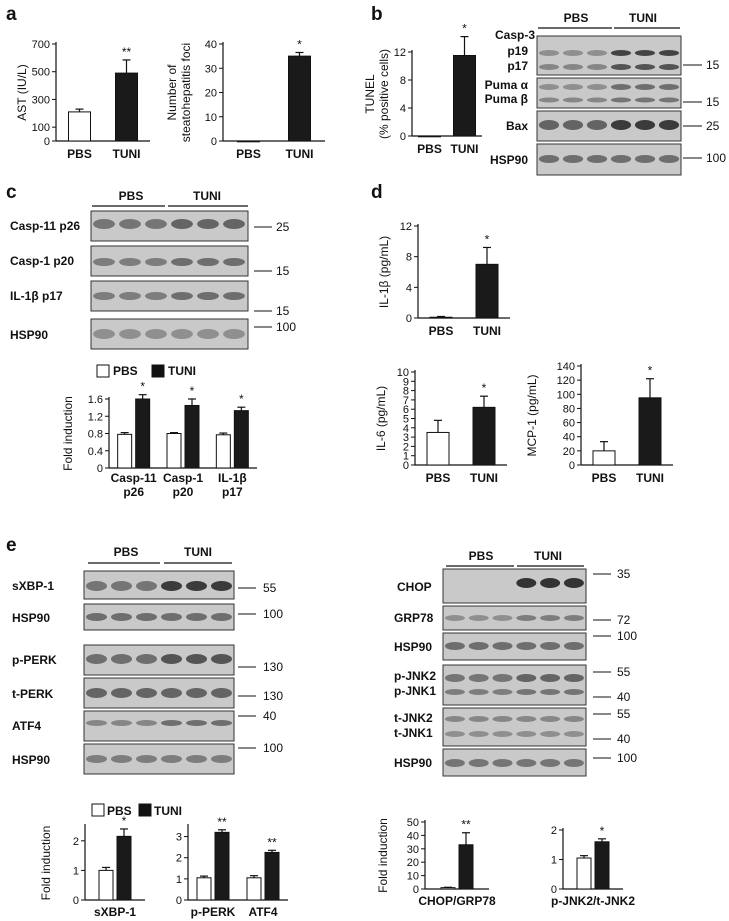  I want to click on y-tick-label: 4, so click(406, 429).